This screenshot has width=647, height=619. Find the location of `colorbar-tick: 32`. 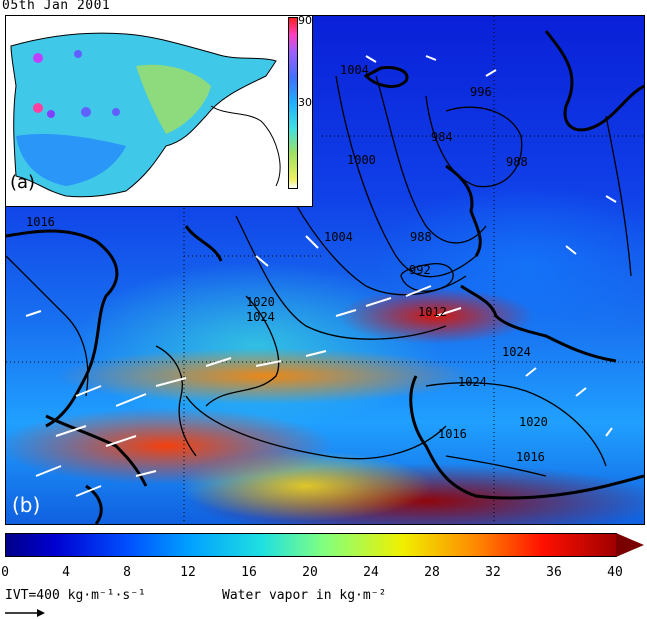

colorbar-tick: 32 is located at coordinates (493, 572).